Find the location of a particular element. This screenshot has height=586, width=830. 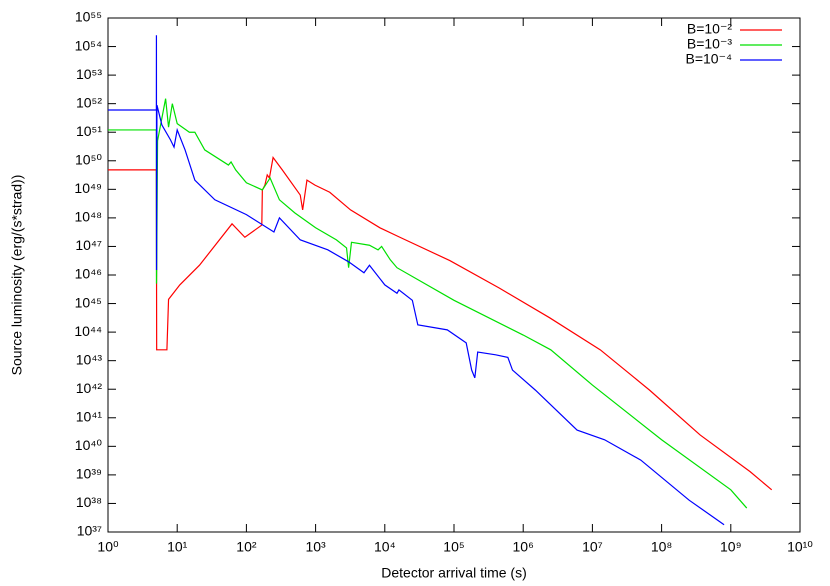

y-tick-label: 10⁴⁷ is located at coordinates (88, 245).